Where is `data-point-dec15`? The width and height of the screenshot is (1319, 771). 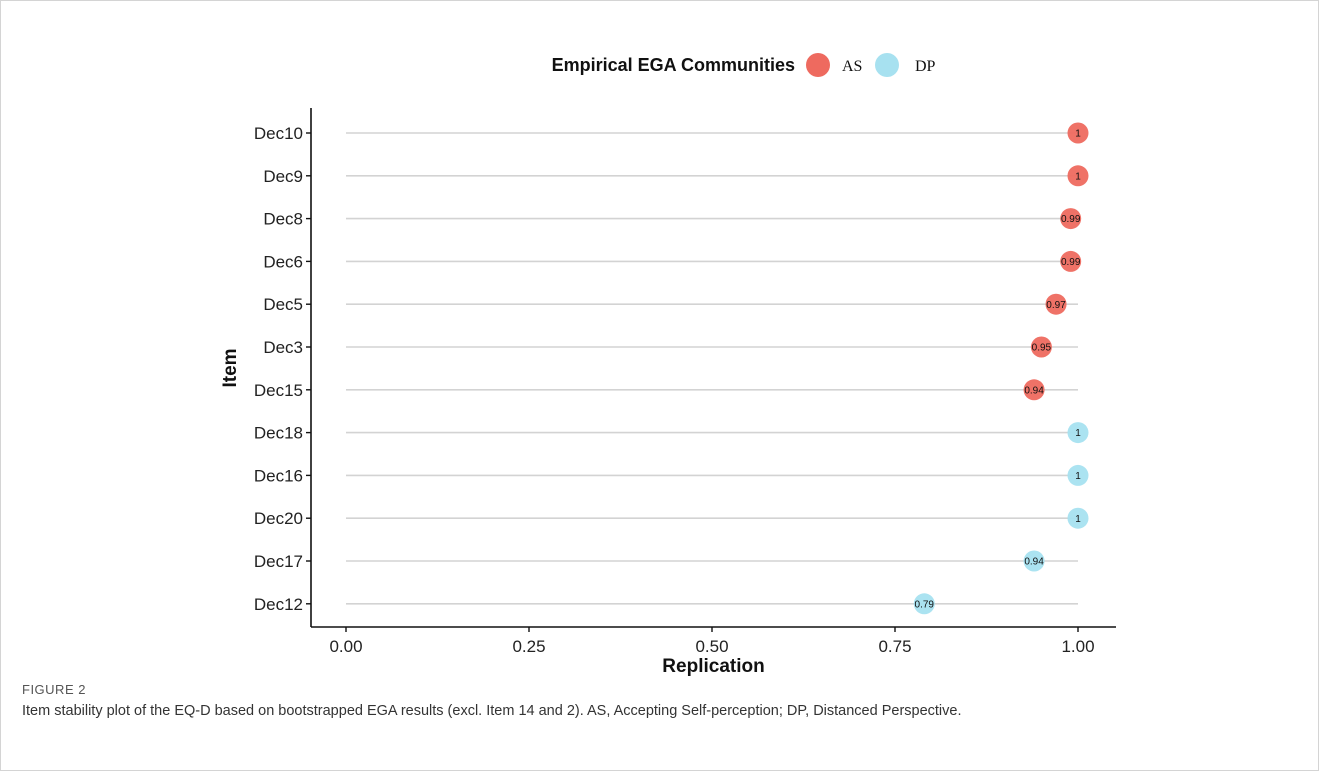
data-point-dec15 is located at coordinates (1034, 390).